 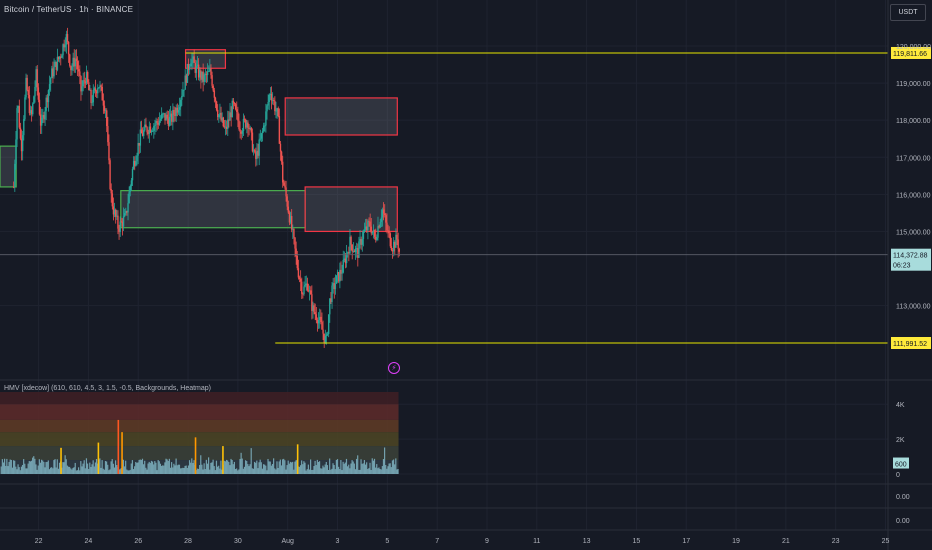 What do you see at coordinates (911, 259) in the screenshot?
I see `last-price-badge` at bounding box center [911, 259].